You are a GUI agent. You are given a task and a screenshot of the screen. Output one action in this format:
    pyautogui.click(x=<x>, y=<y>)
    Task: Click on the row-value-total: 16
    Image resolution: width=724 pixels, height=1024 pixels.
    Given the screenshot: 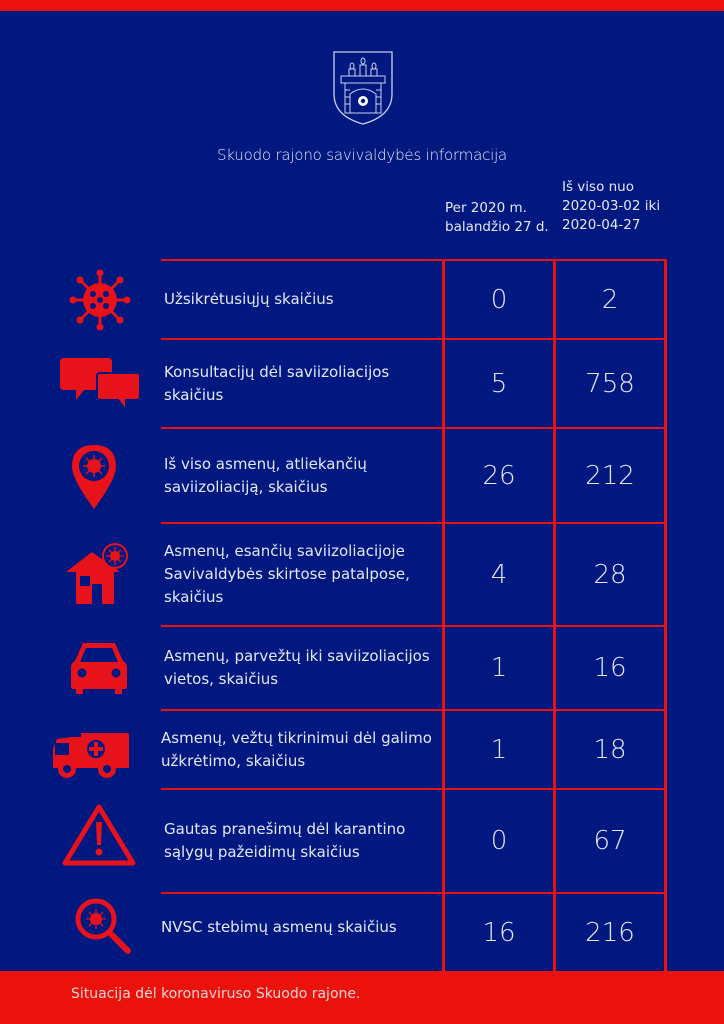 What is the action you would take?
    pyautogui.click(x=610, y=668)
    